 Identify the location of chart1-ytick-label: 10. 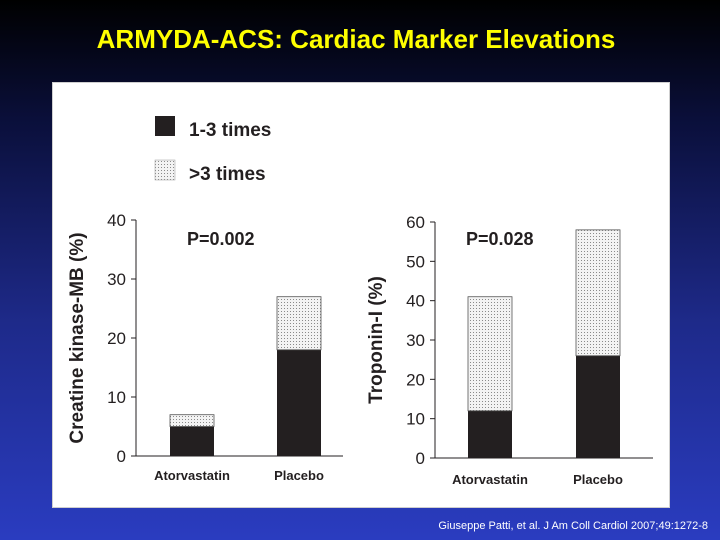
(116, 397).